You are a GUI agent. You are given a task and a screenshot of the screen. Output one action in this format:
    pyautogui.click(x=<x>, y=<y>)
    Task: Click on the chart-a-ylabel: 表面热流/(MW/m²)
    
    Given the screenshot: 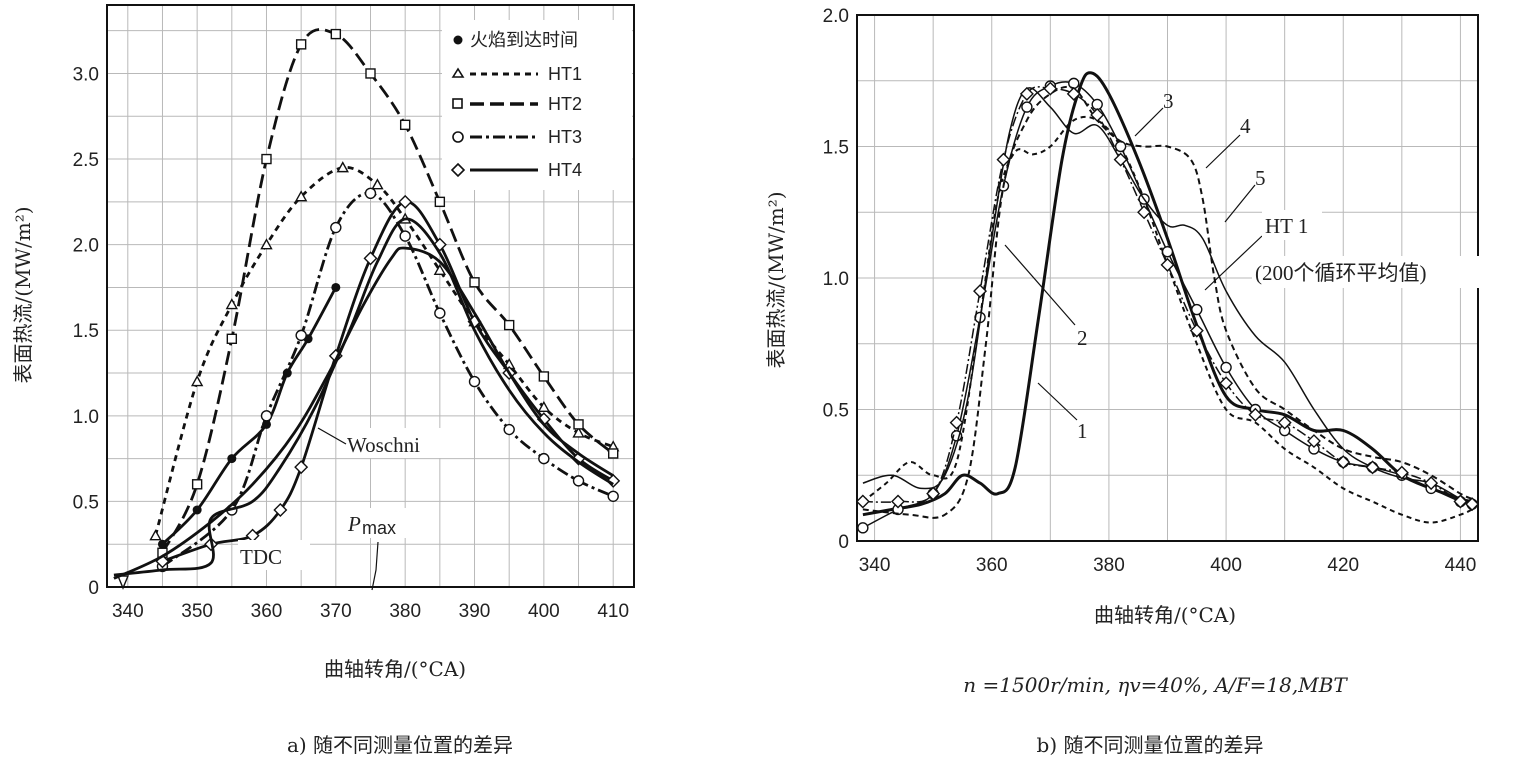 What is the action you would take?
    pyautogui.click(x=23, y=294)
    